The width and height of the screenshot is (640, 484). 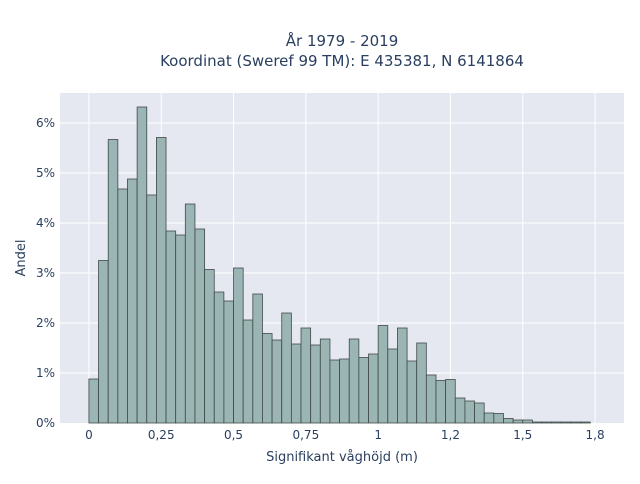 What do you see at coordinates (45, 323) in the screenshot?
I see `y-tick-label: 2%` at bounding box center [45, 323].